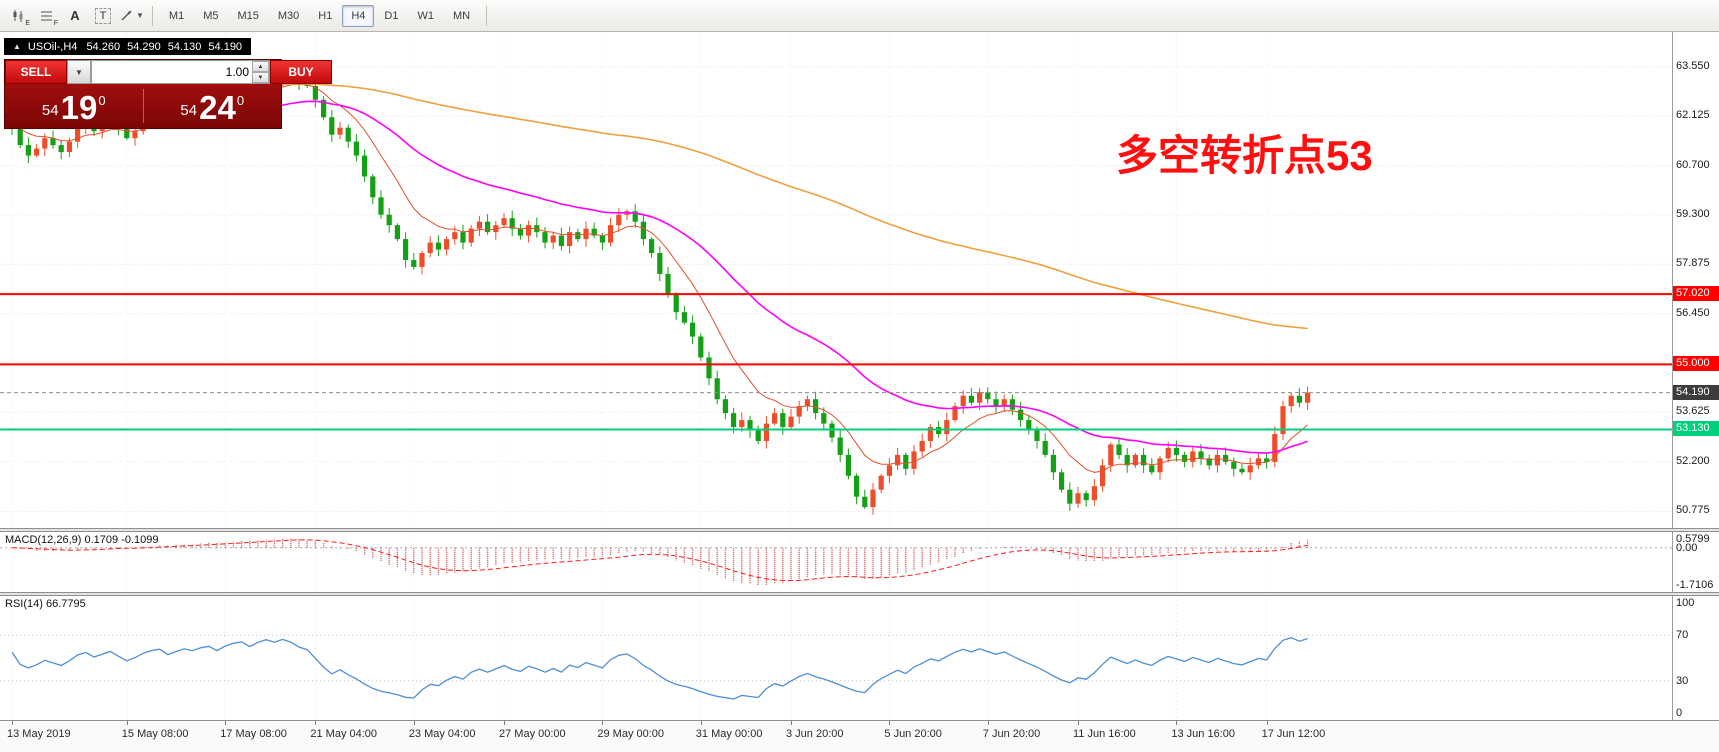 This screenshot has width=1719, height=752. I want to click on bid-pips: 19, so click(79, 107).